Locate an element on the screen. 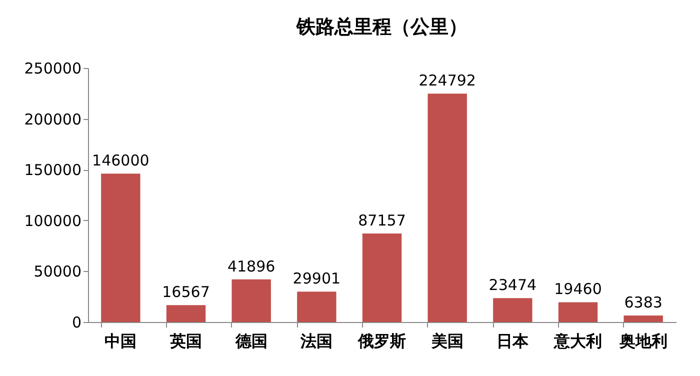 The height and width of the screenshot is (376, 700). data-label: 146000 is located at coordinates (121, 161).